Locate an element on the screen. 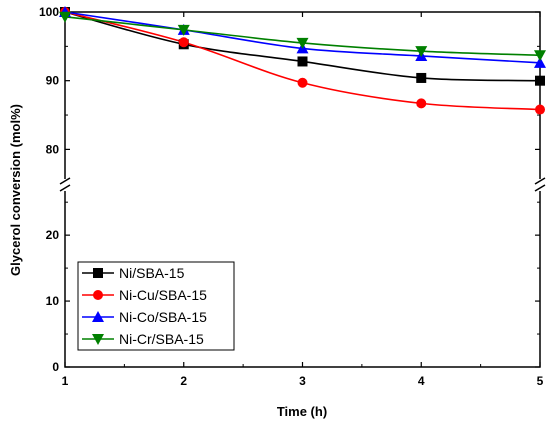  legend-label: Ni/SBA-15 is located at coordinates (152, 273).